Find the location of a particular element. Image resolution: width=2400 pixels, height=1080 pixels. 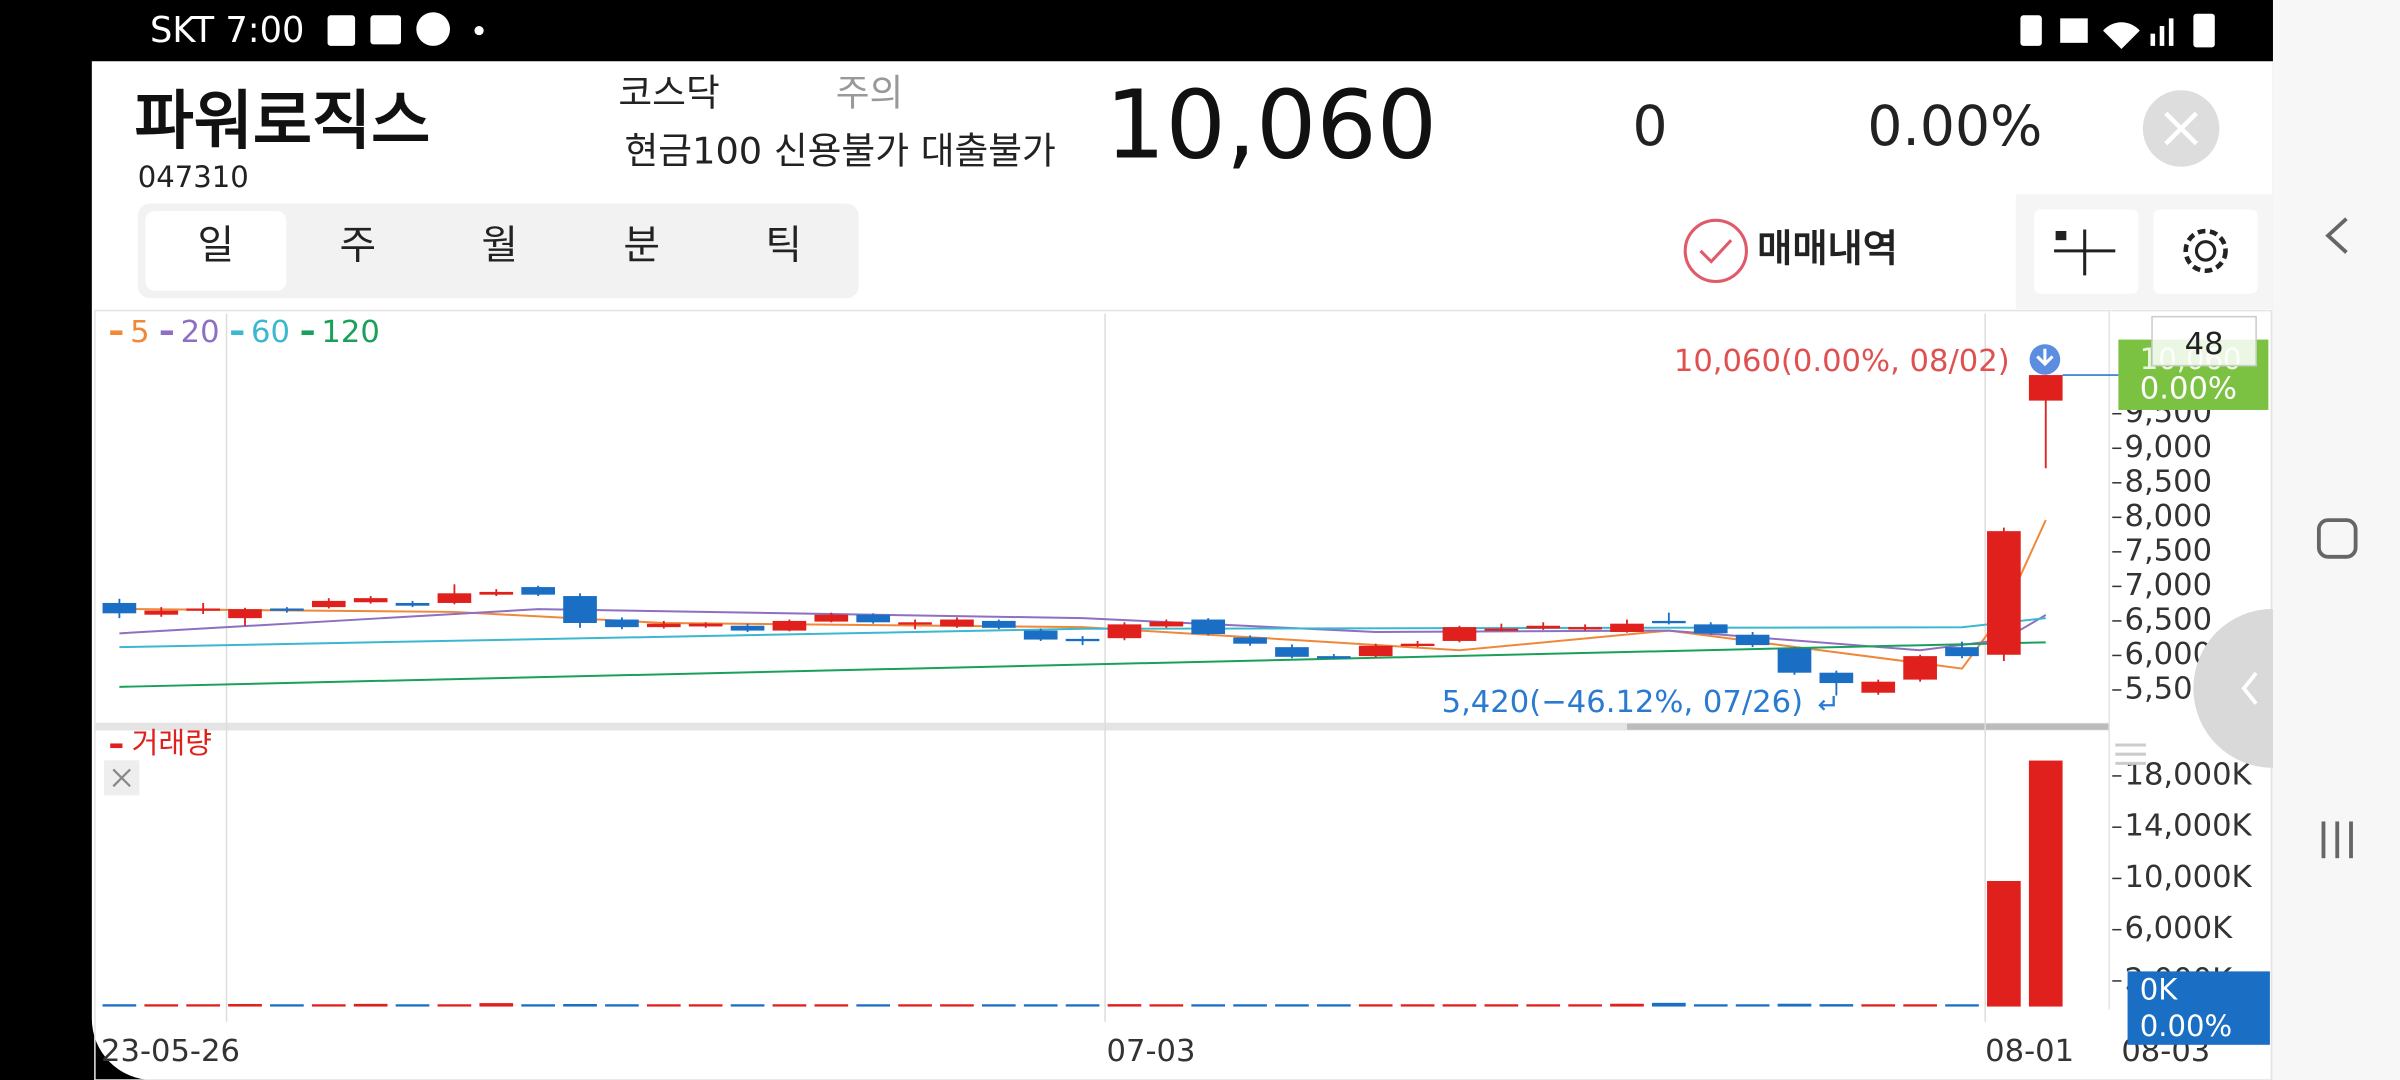

low-label: 5,420(−46.12%, 07/26) is located at coordinates (1622, 702).